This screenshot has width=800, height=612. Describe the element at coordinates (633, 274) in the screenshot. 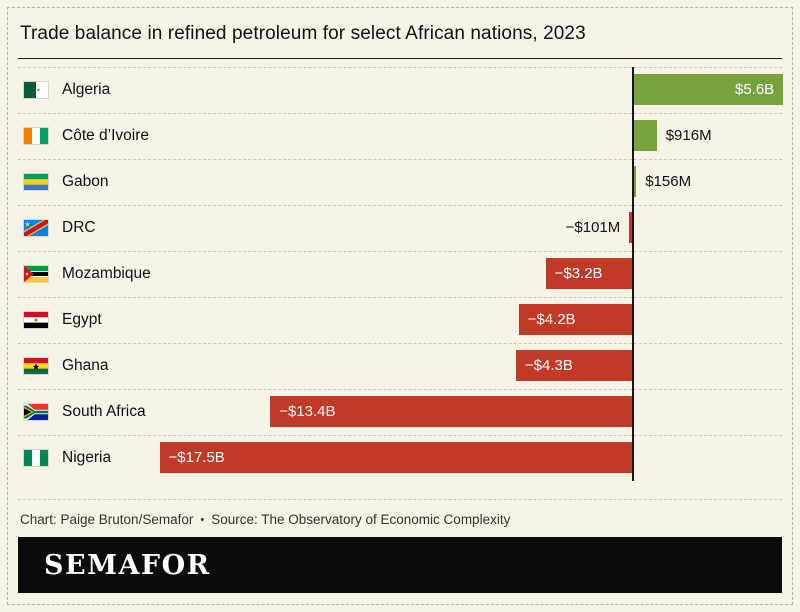

I see `zero-baseline` at that location.